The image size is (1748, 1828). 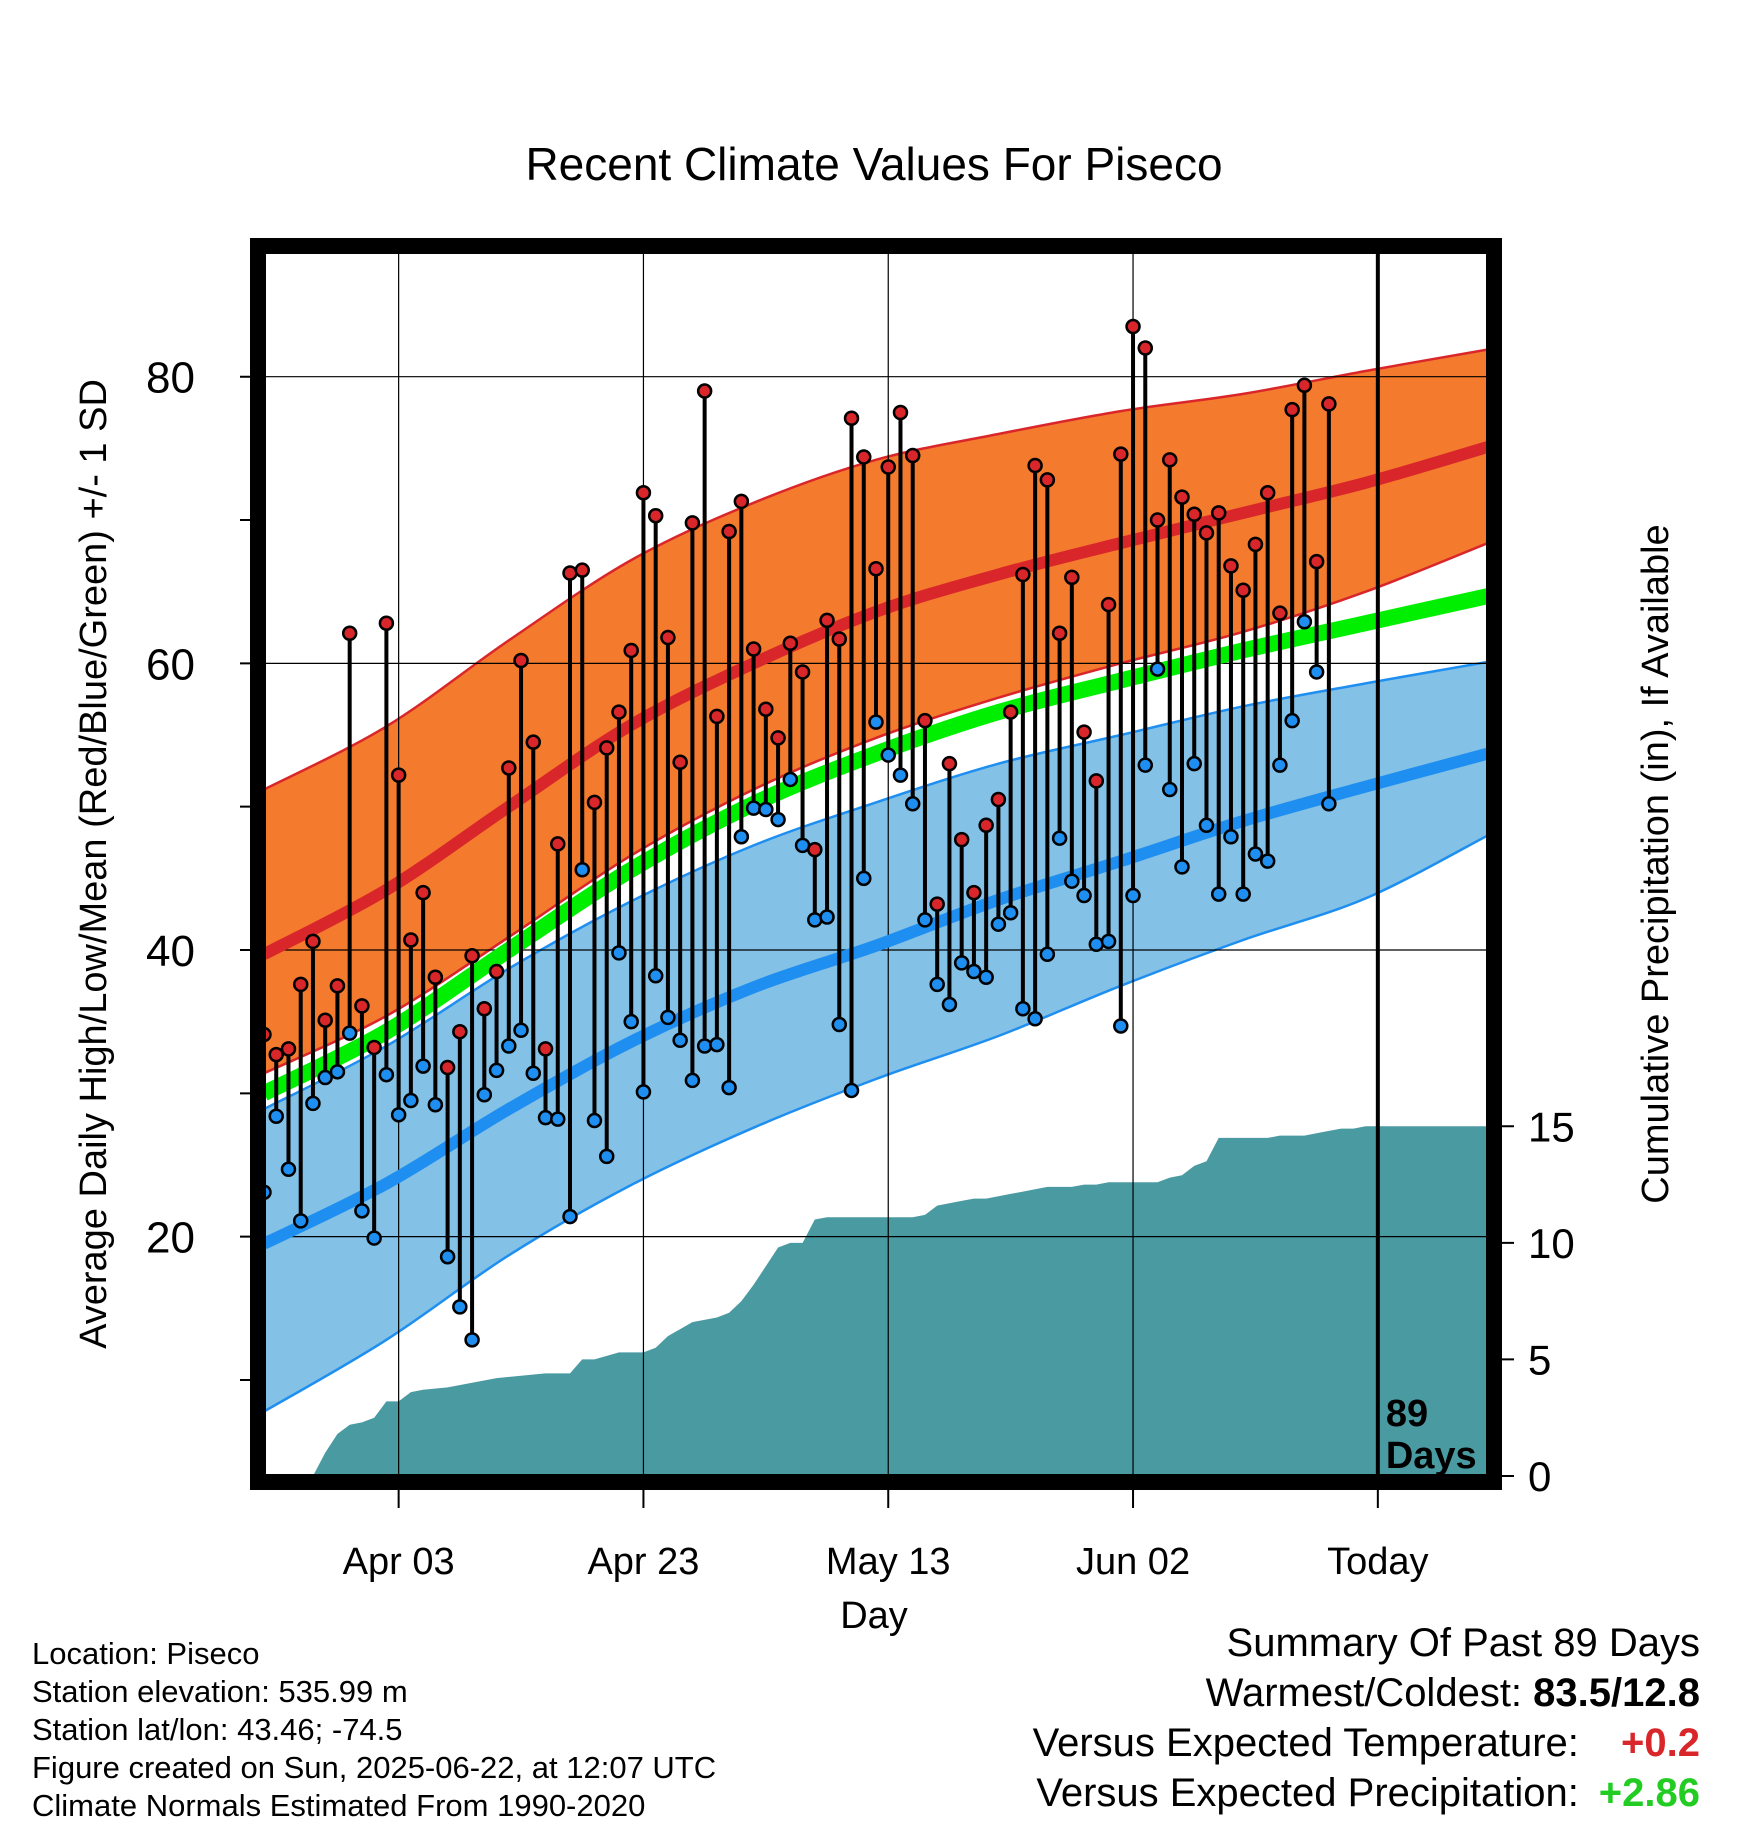 What do you see at coordinates (876, 1301) in the screenshot?
I see `precipitation-area-layer` at bounding box center [876, 1301].